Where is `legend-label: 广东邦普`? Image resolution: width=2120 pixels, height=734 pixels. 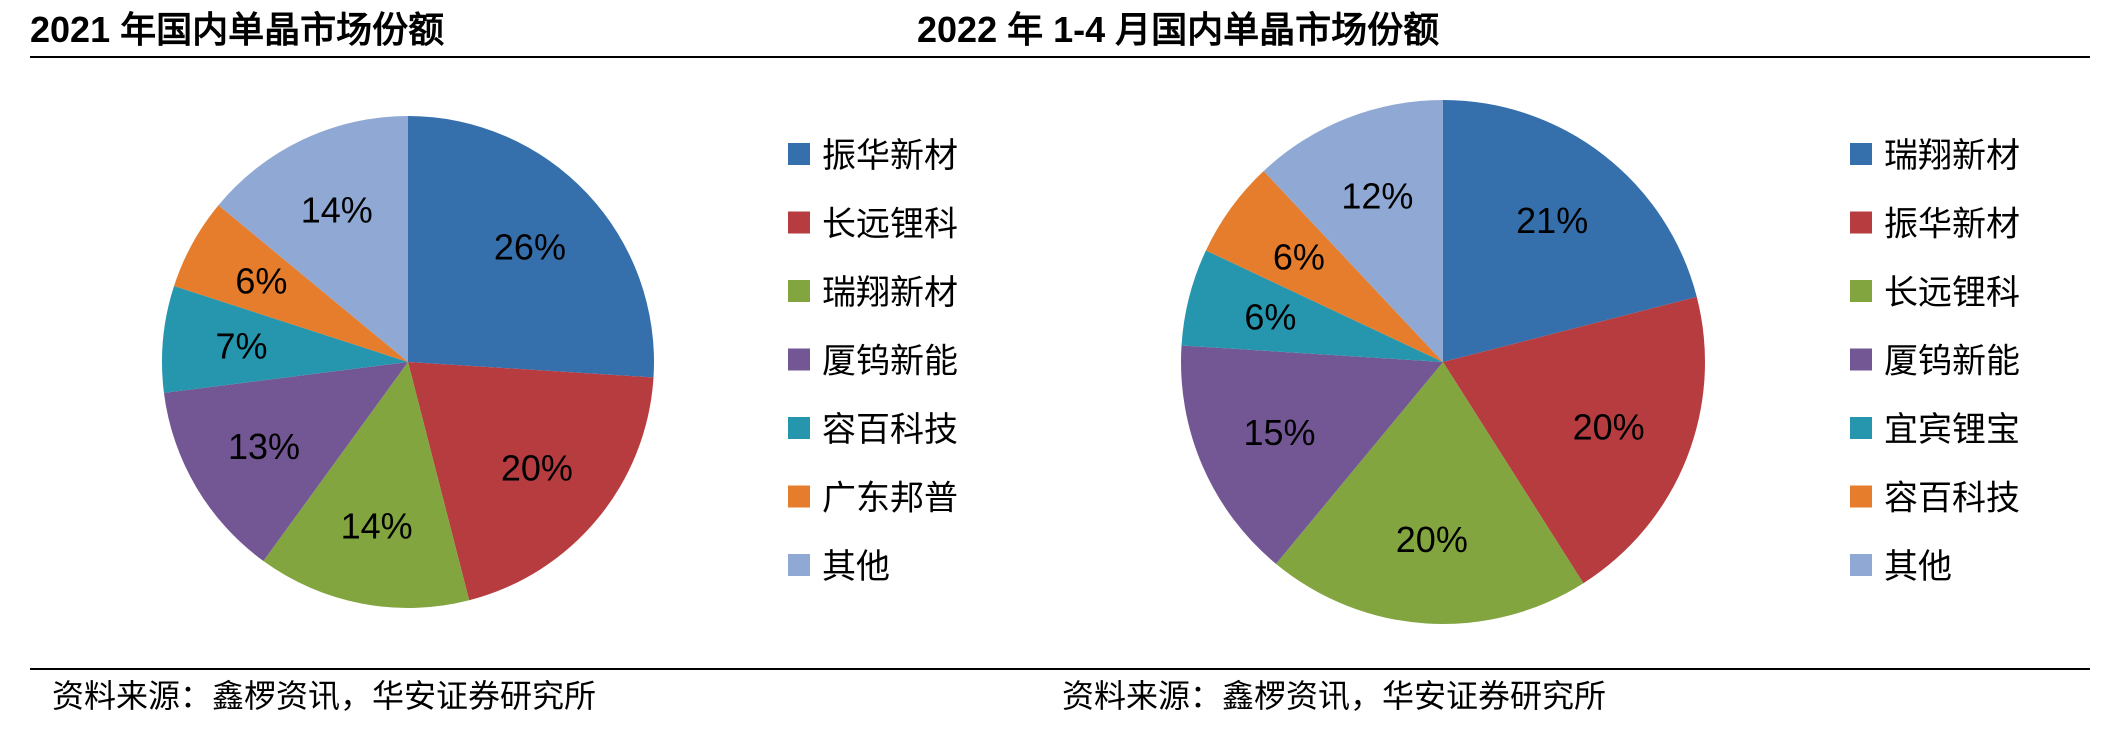
legend-label: 广东邦普 is located at coordinates (890, 499).